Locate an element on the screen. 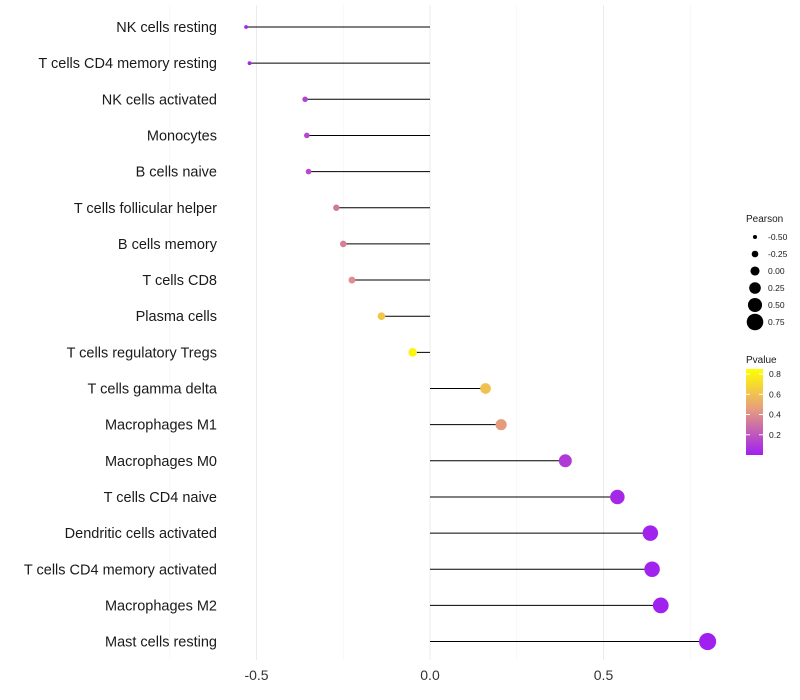 The image size is (800, 700). y-axis-label: Monocytes is located at coordinates (182, 136).